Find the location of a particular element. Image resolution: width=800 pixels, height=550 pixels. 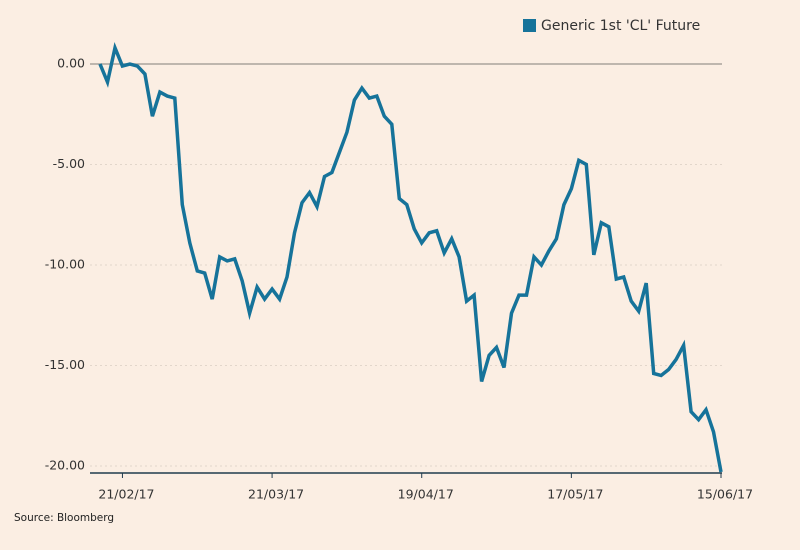

legend-swatch is located at coordinates (529, 25).